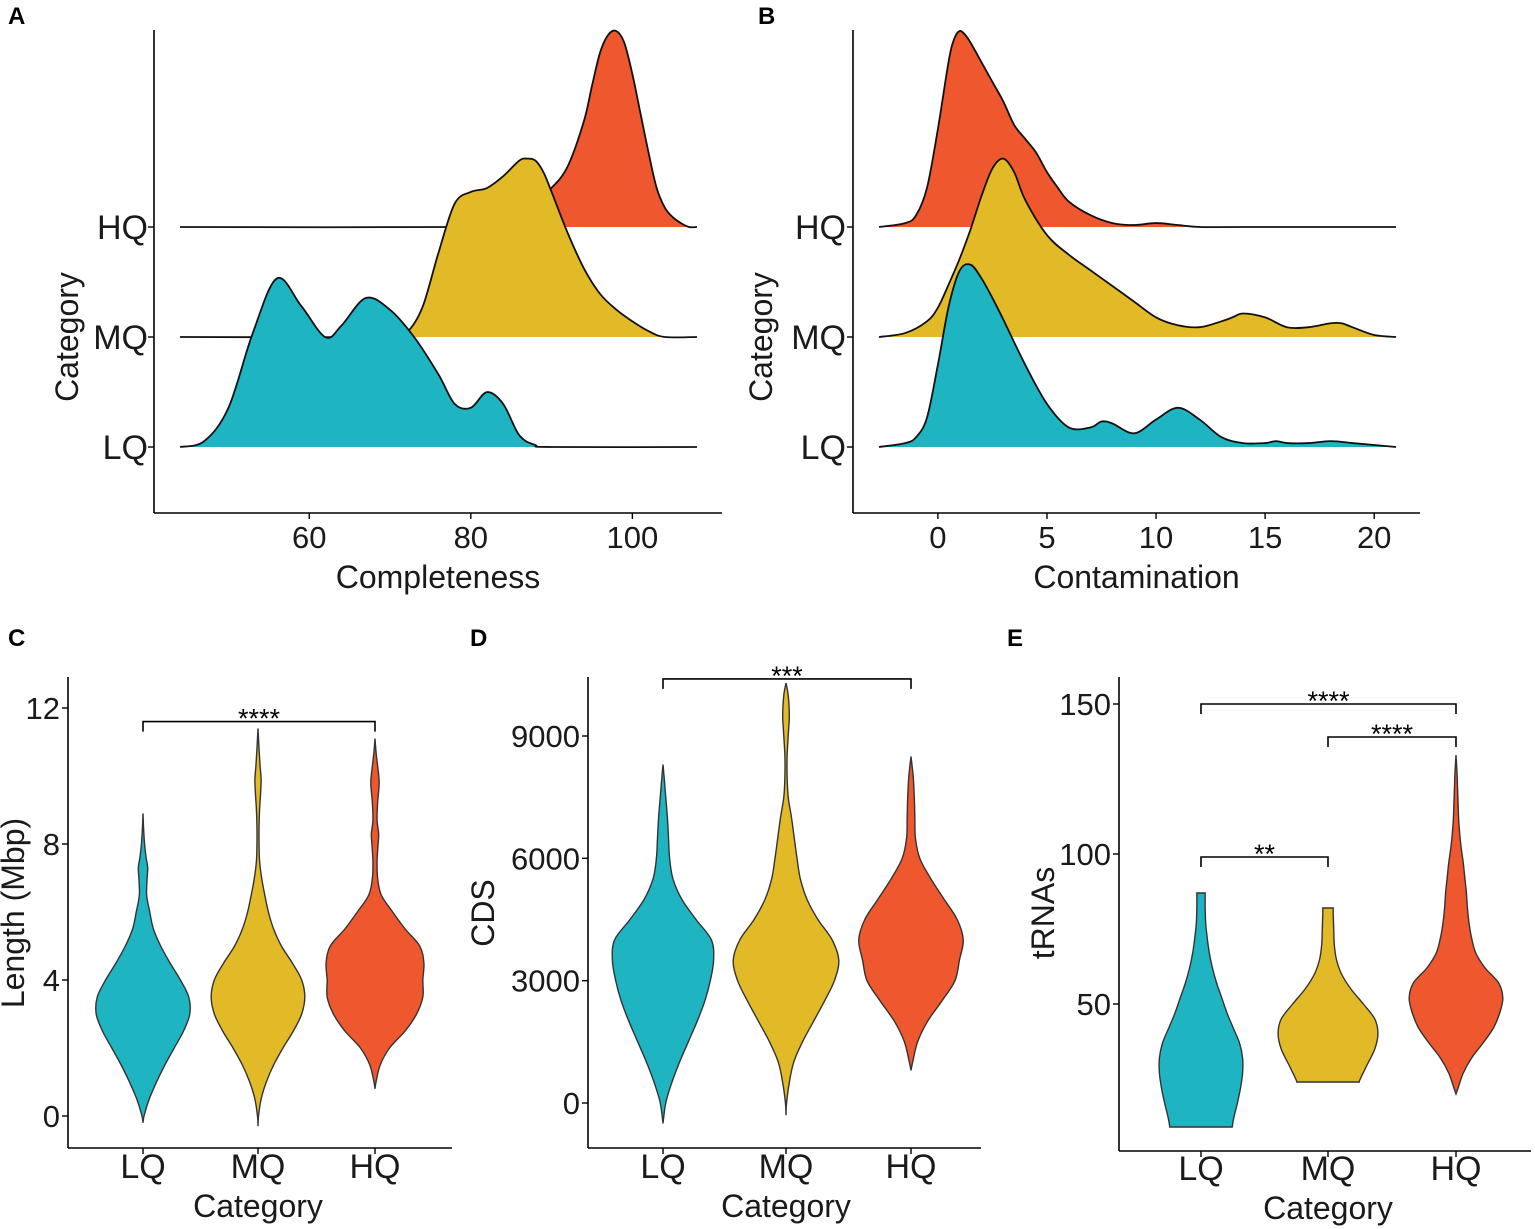  What do you see at coordinates (937, 537) in the screenshot?
I see `x-tick-label: 0` at bounding box center [937, 537].